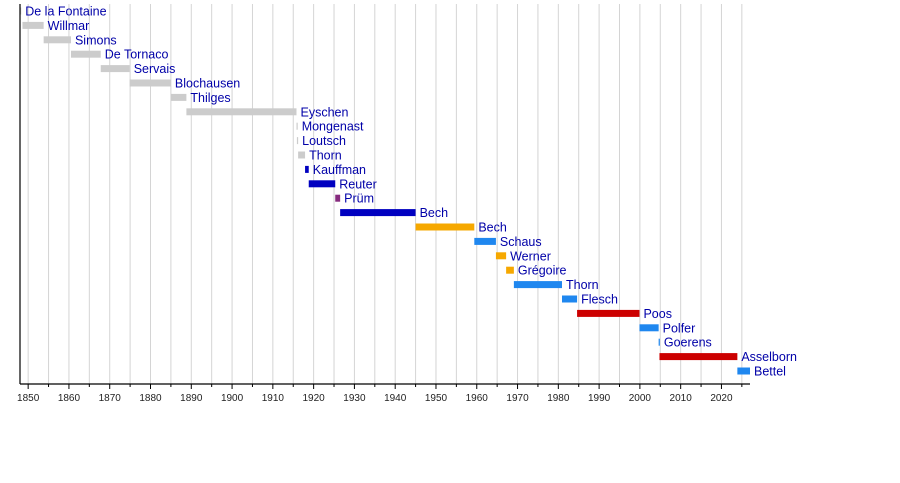  Describe the element at coordinates (517, 398) in the screenshot. I see `tick-label: 1970` at that location.